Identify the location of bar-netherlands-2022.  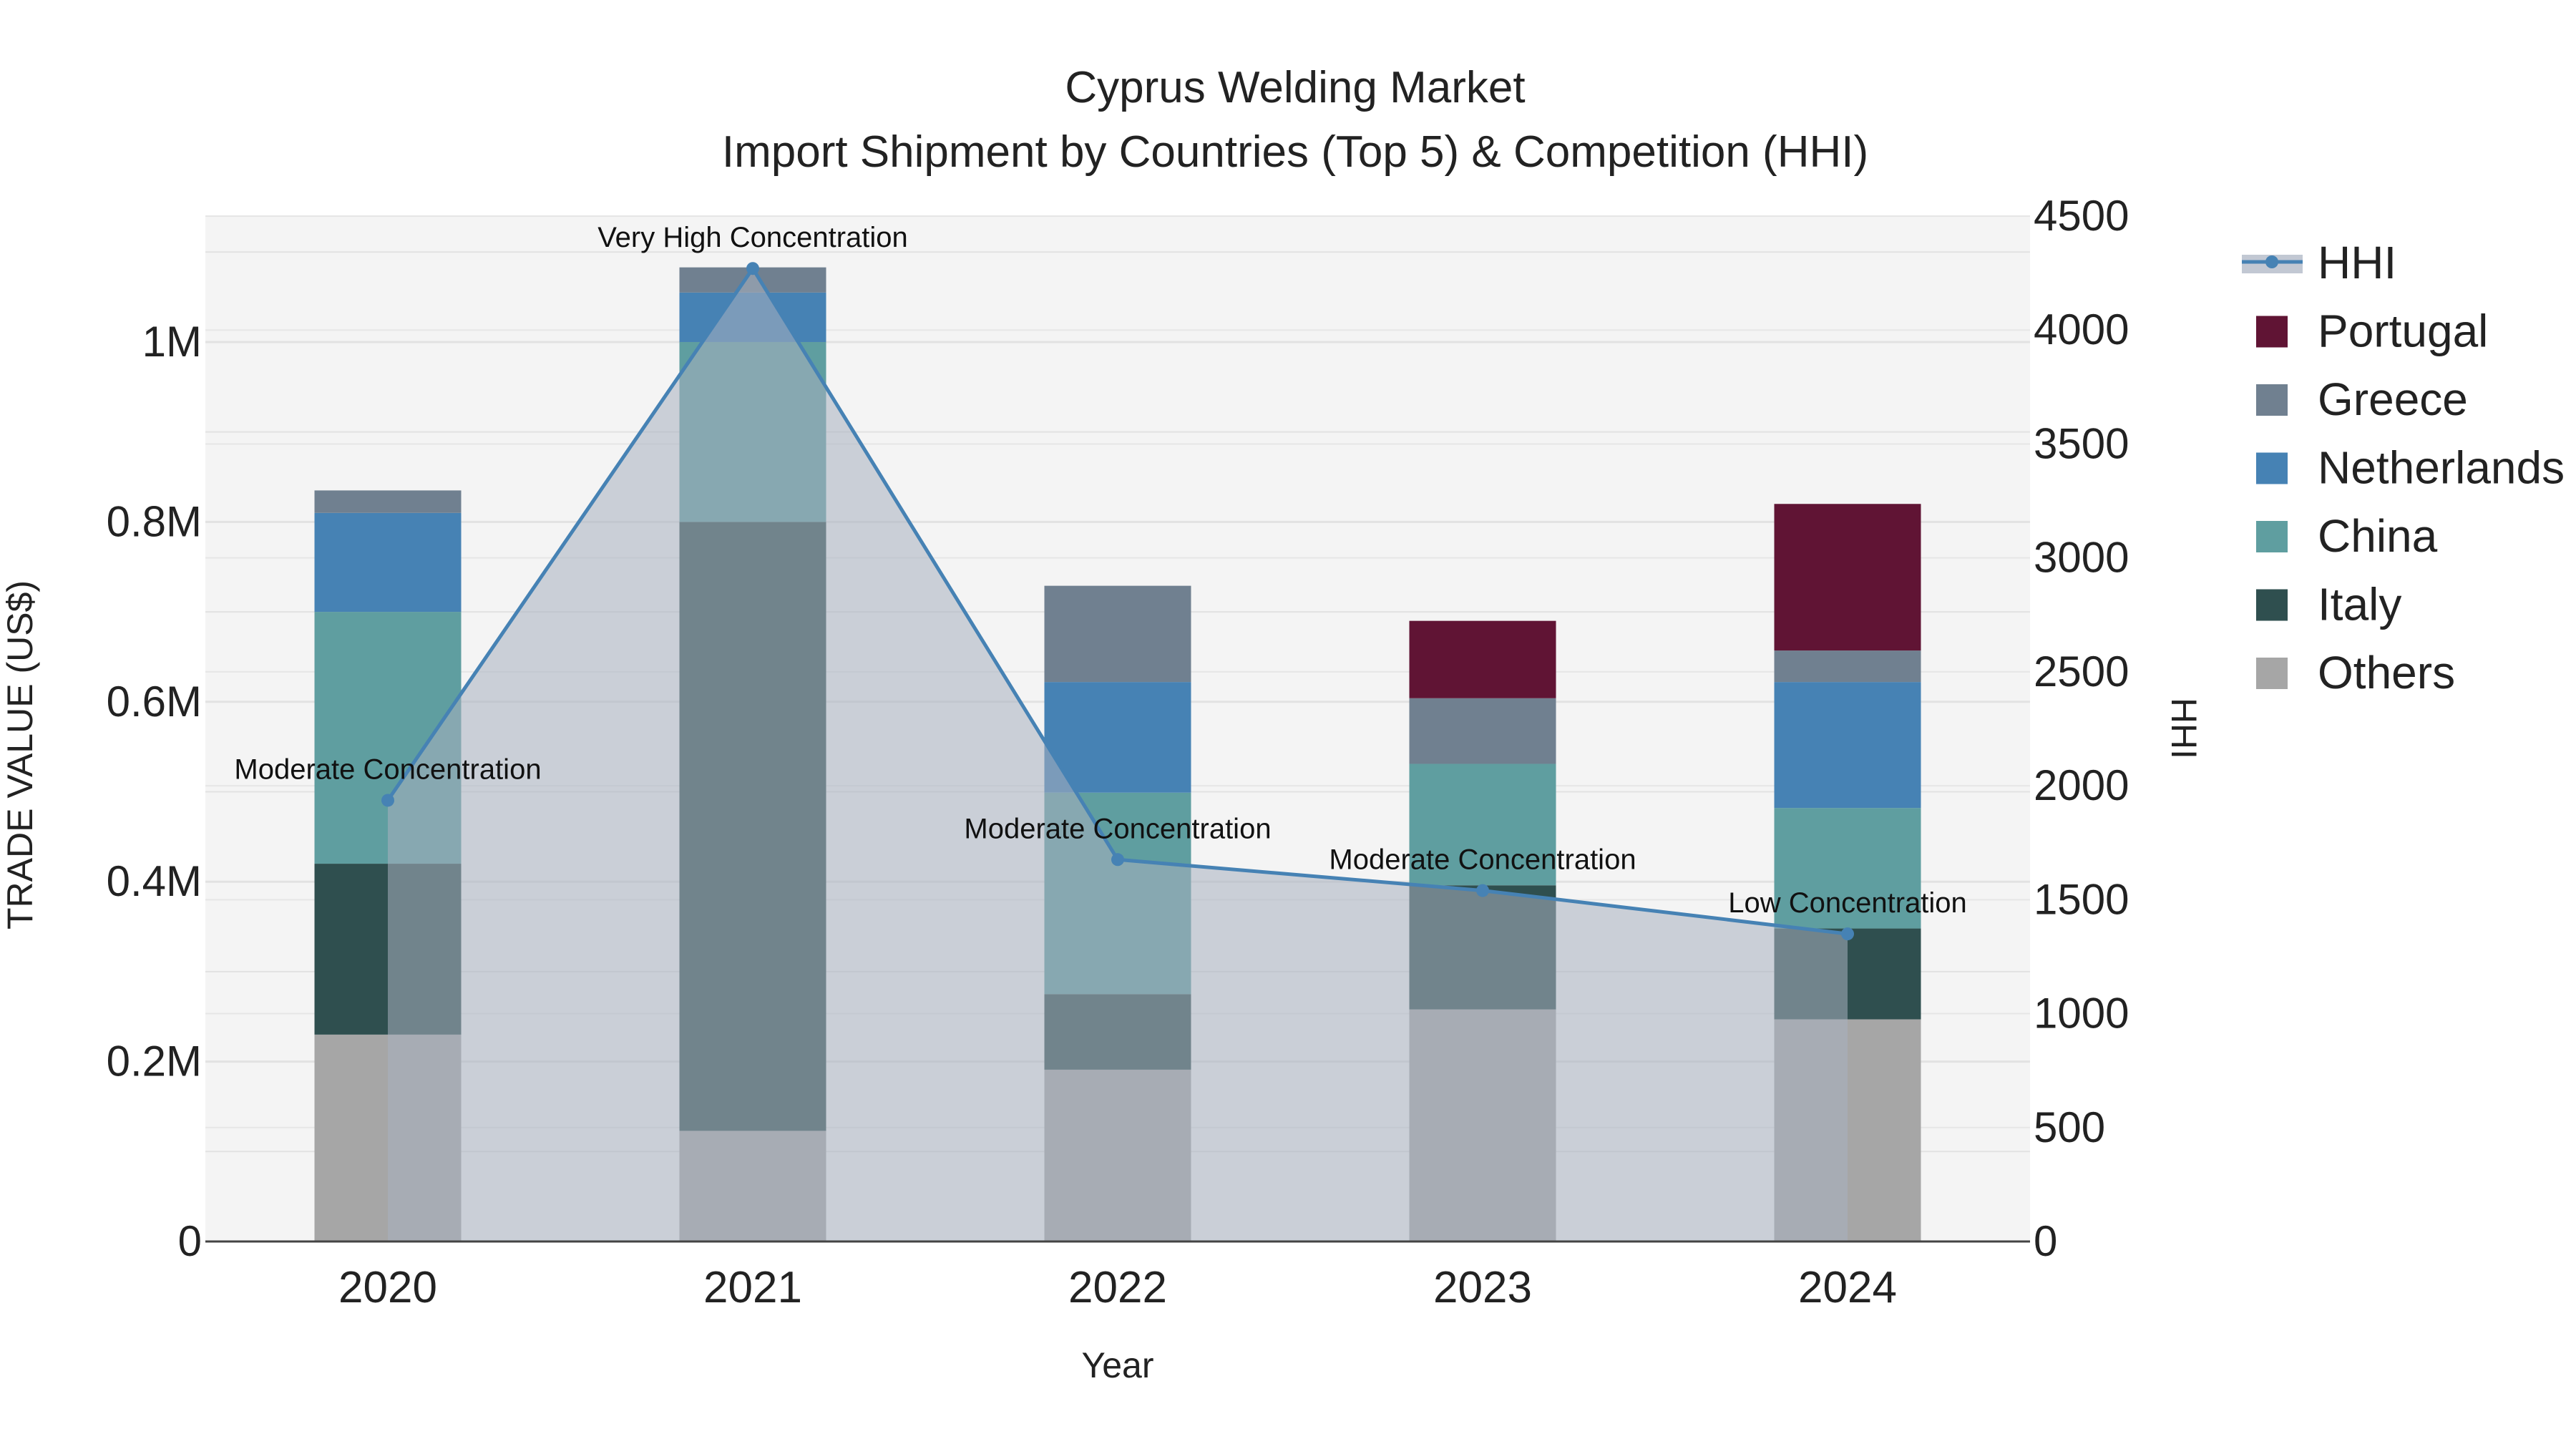
(1117, 737).